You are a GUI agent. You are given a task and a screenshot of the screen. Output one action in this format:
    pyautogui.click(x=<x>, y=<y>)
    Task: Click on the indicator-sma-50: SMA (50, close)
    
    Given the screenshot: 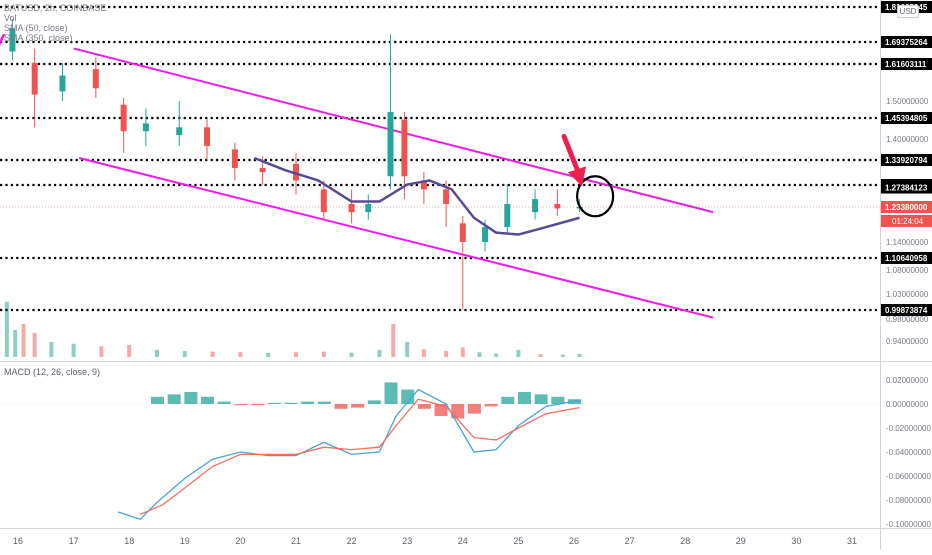 What is the action you would take?
    pyautogui.click(x=36, y=28)
    